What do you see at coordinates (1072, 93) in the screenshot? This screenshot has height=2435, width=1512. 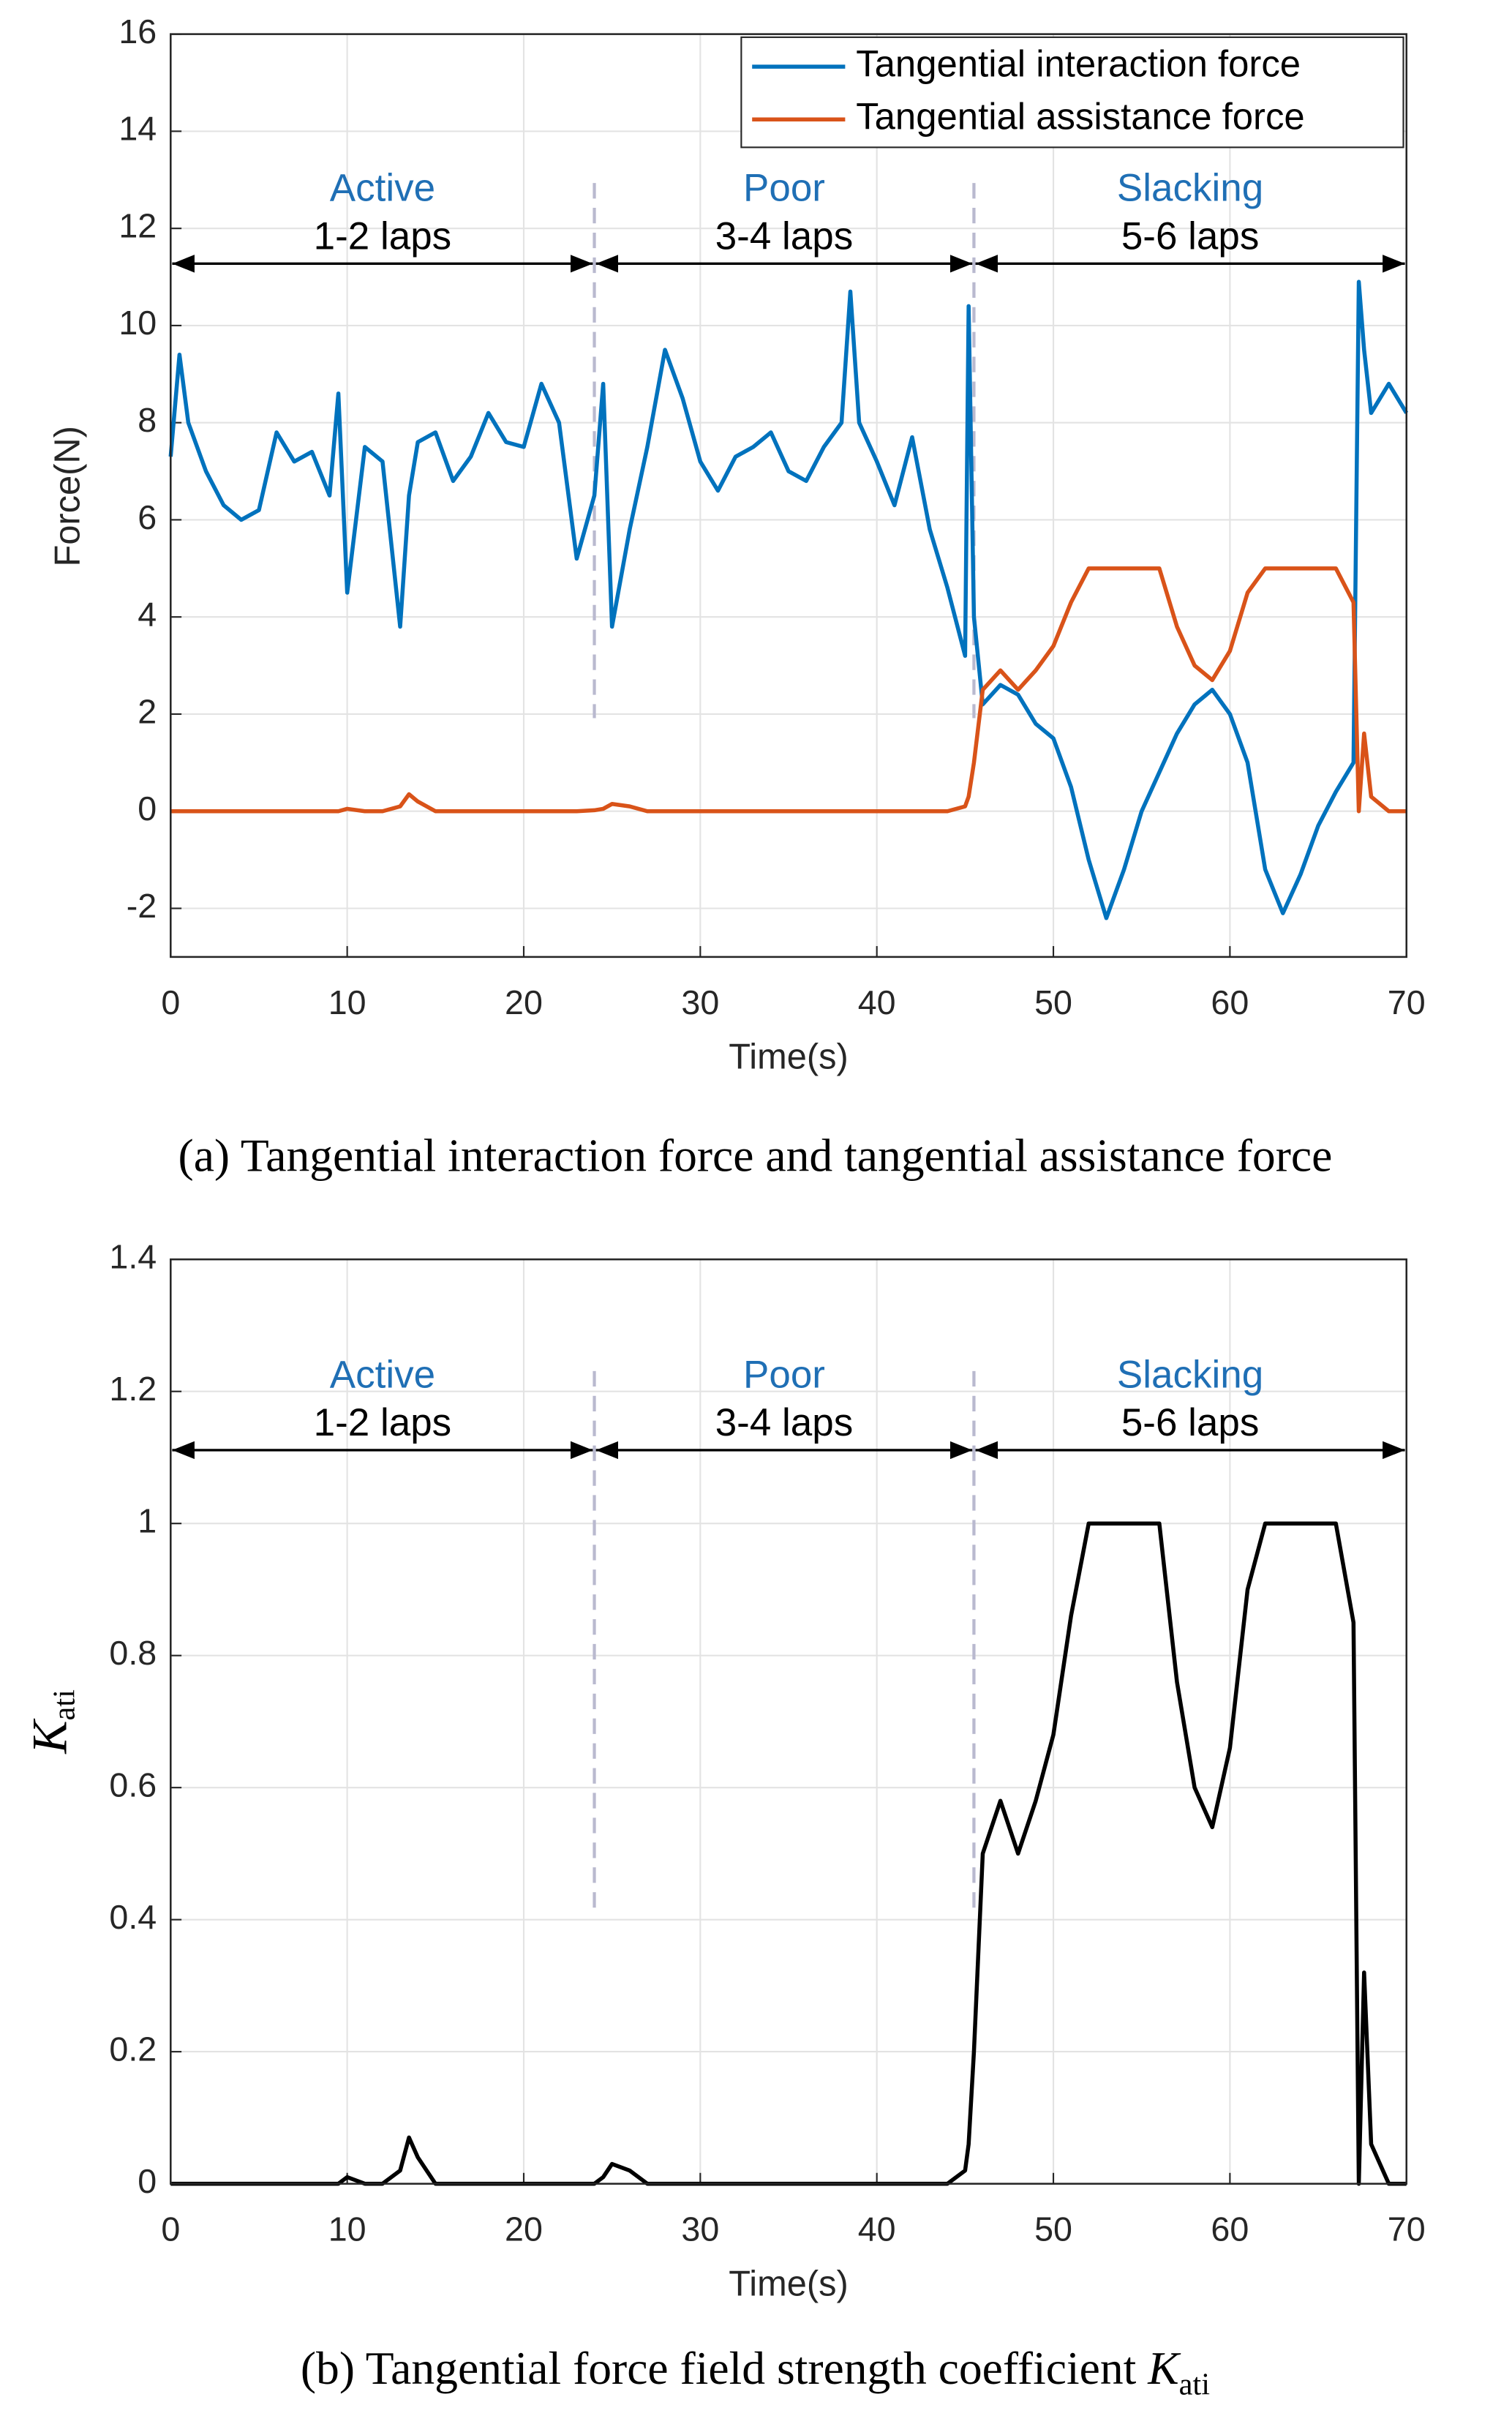 I see `legend-box` at bounding box center [1072, 93].